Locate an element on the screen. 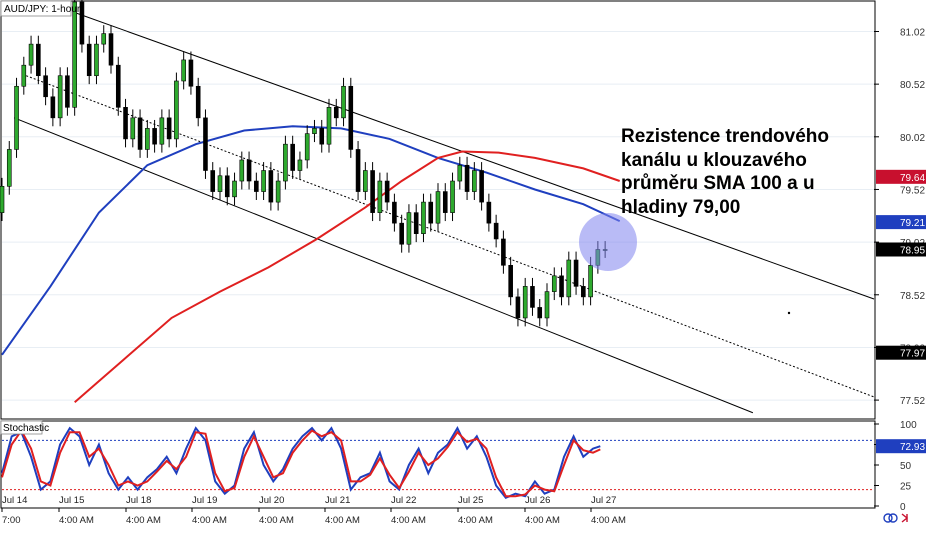 Image resolution: width=931 pixels, height=536 pixels. price-tick-label: 81.02 is located at coordinates (912, 32).